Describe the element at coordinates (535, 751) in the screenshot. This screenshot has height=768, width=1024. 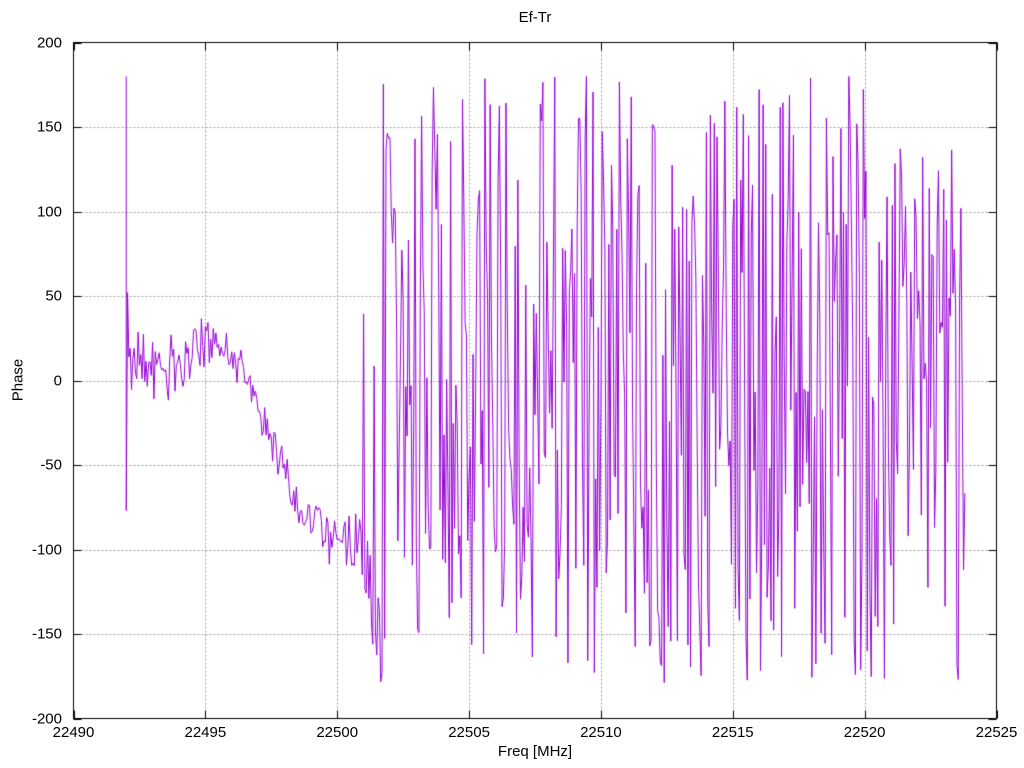
I see `x-axis-label: Freq [MHz]` at that location.